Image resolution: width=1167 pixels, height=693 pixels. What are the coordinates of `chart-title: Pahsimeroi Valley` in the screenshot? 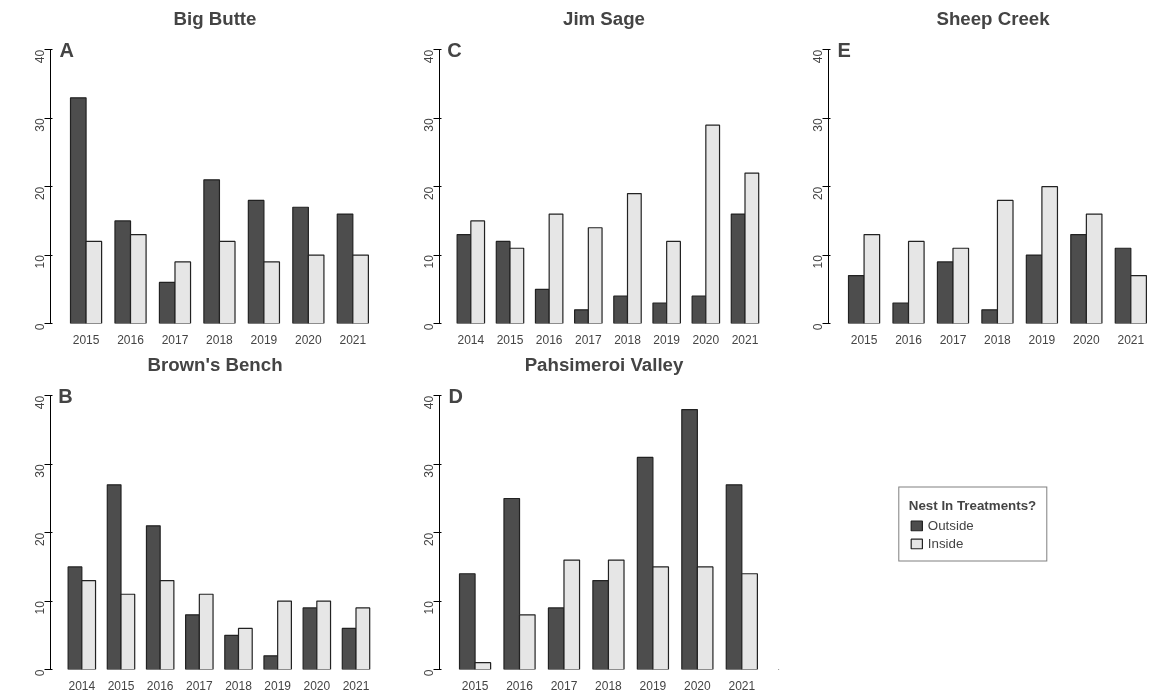 It's located at (604, 364).